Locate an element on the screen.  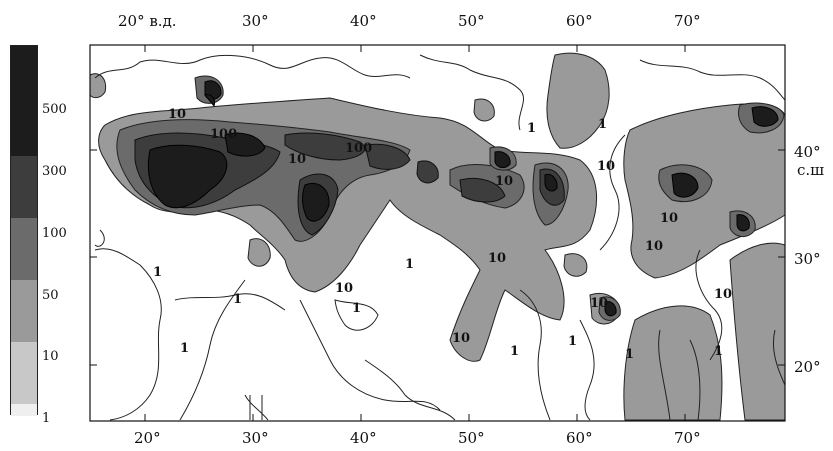
bottom-label-50: 50° is located at coordinates (471, 438).